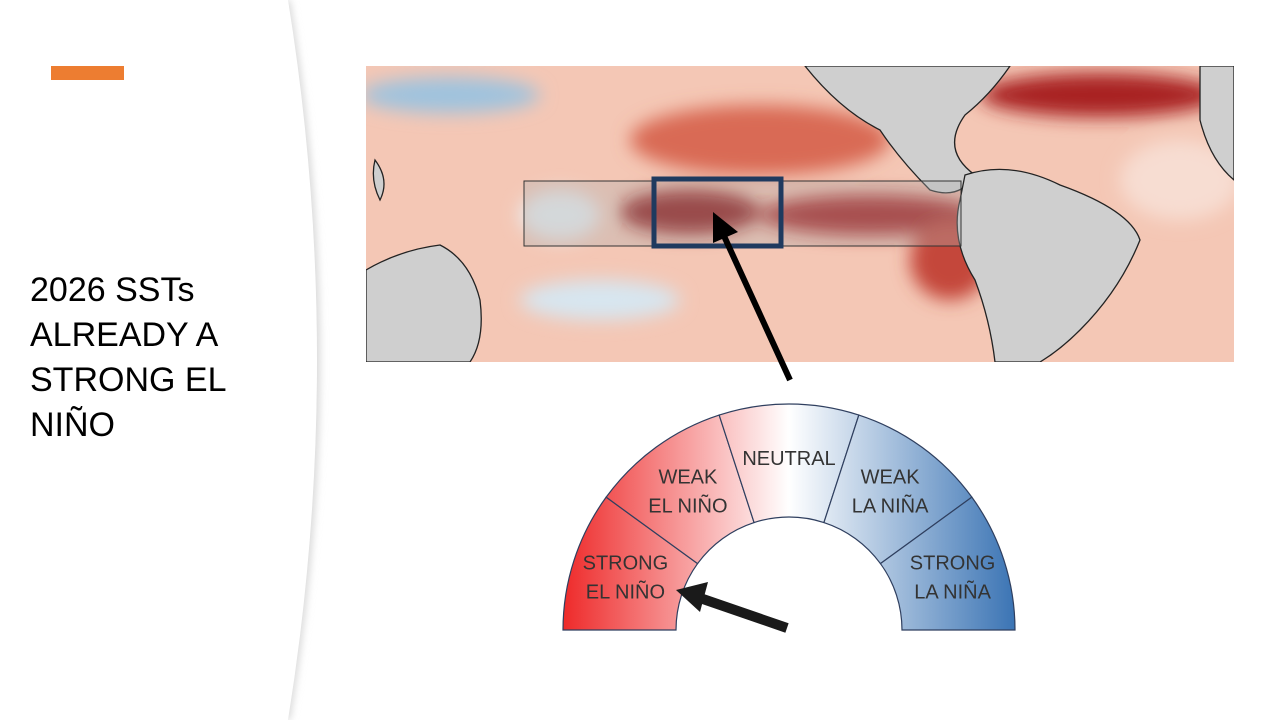 The width and height of the screenshot is (1280, 720). What do you see at coordinates (732, 607) in the screenshot?
I see `gauge-arrow` at bounding box center [732, 607].